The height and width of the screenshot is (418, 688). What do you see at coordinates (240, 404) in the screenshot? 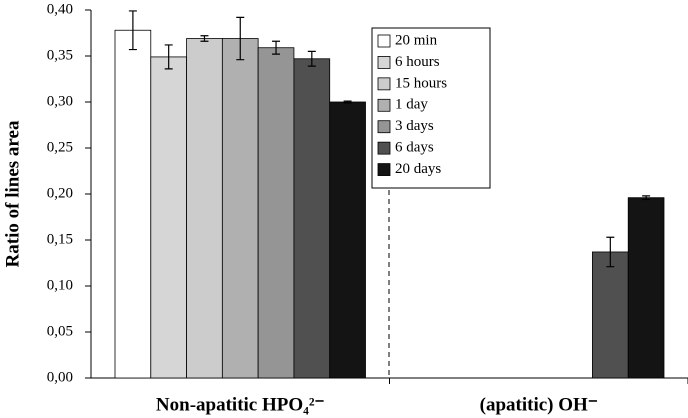
I see `x-tick-label: Non-apatitic HPO₄²⁻` at bounding box center [240, 404].